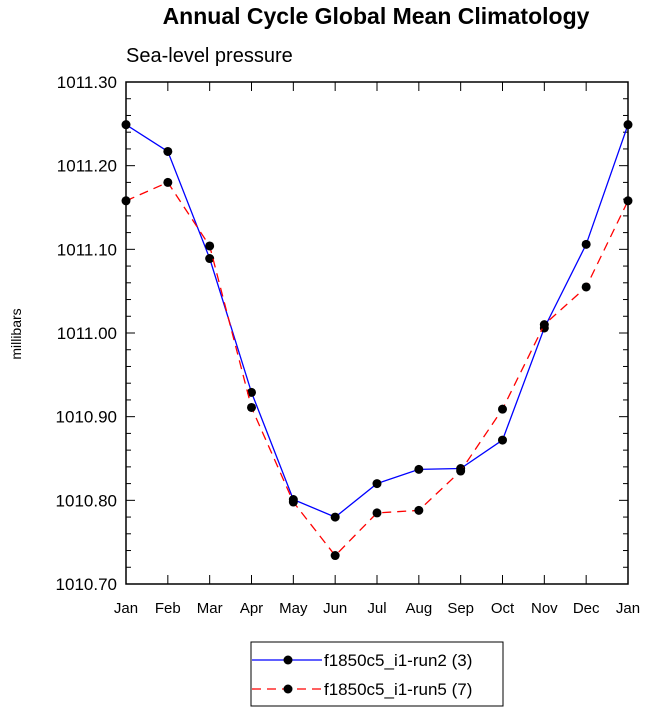 Image resolution: width=647 pixels, height=715 pixels. Describe the element at coordinates (460, 608) in the screenshot. I see `x-tick-label: Sep` at that location.